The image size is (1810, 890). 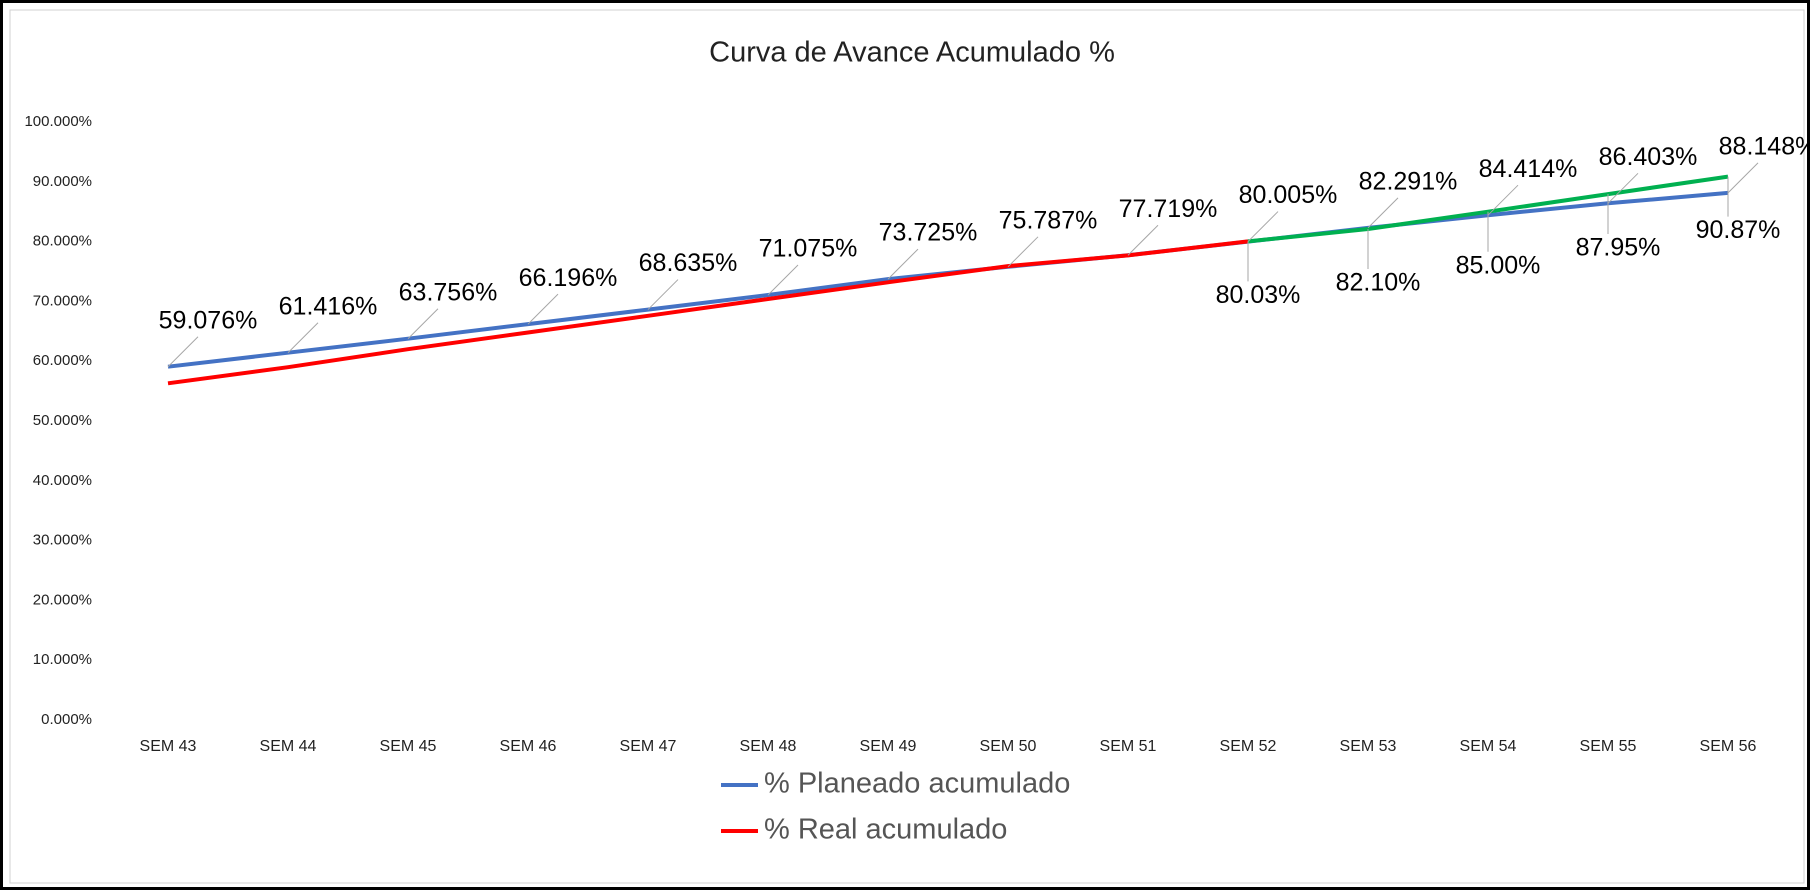 What do you see at coordinates (688, 263) in the screenshot?
I see `data-label: 68.635%` at bounding box center [688, 263].